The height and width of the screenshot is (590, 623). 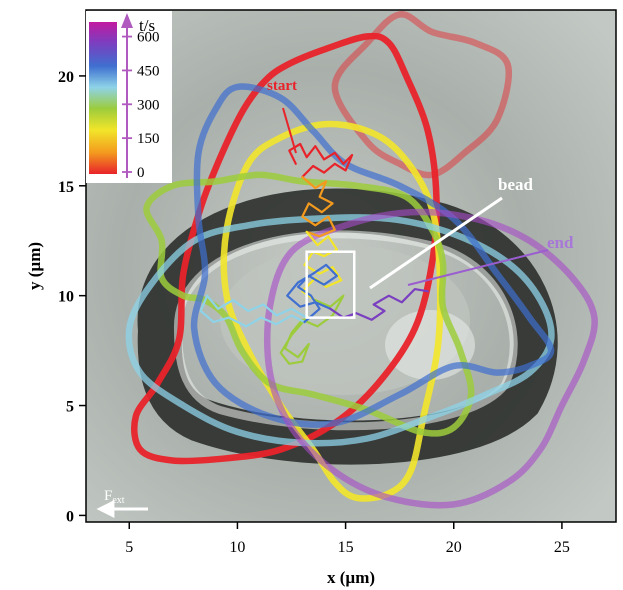 I want to click on colorbar-ticks: 0 150 300 450 600, so click(x=141, y=105).